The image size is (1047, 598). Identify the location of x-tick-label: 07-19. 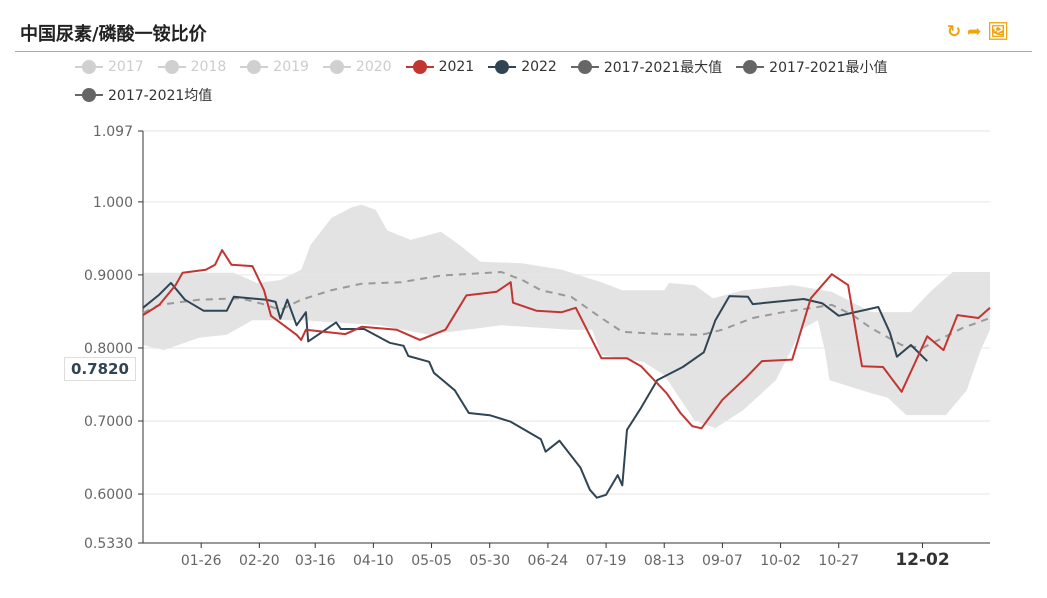
(606, 561).